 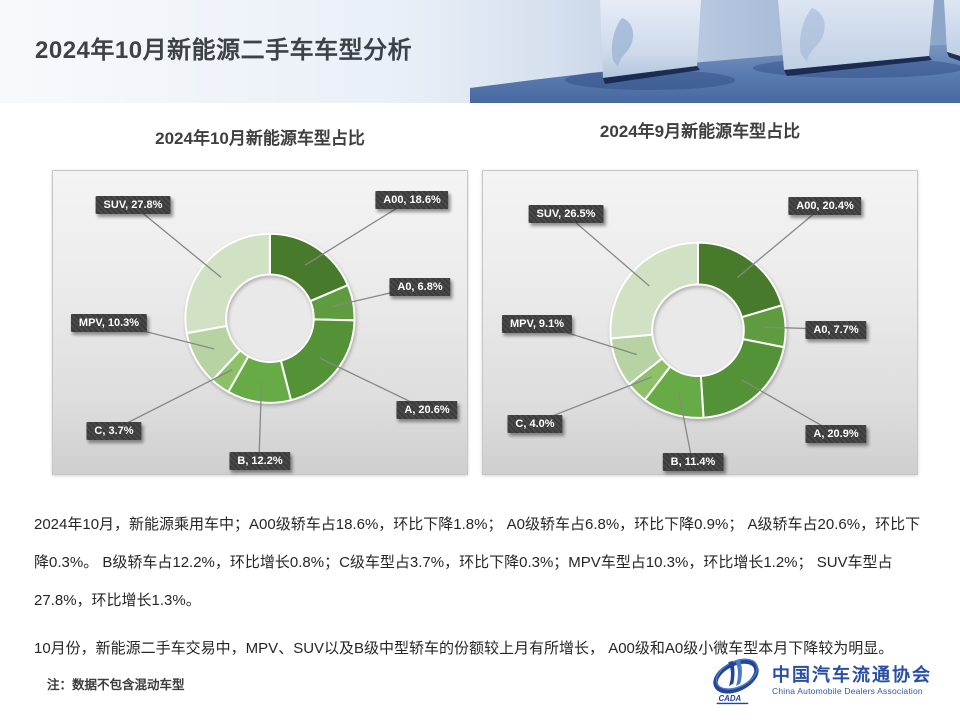 I want to click on page-title: 2024年10月新能源二手车车型分析, so click(x=224, y=50).